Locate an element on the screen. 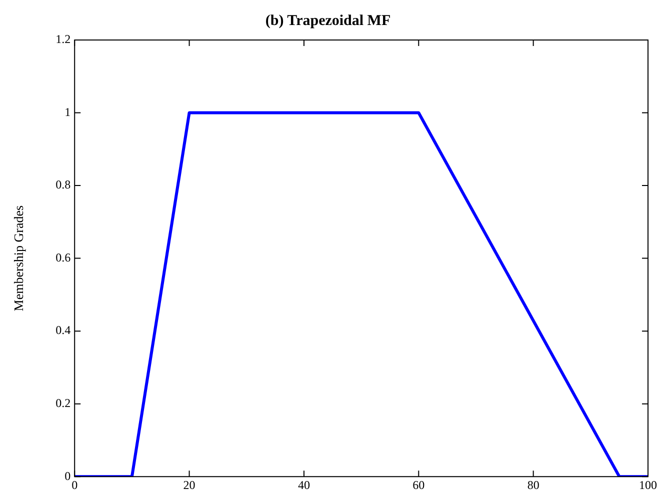  y-tick-label: 1.2 is located at coordinates (63, 39).